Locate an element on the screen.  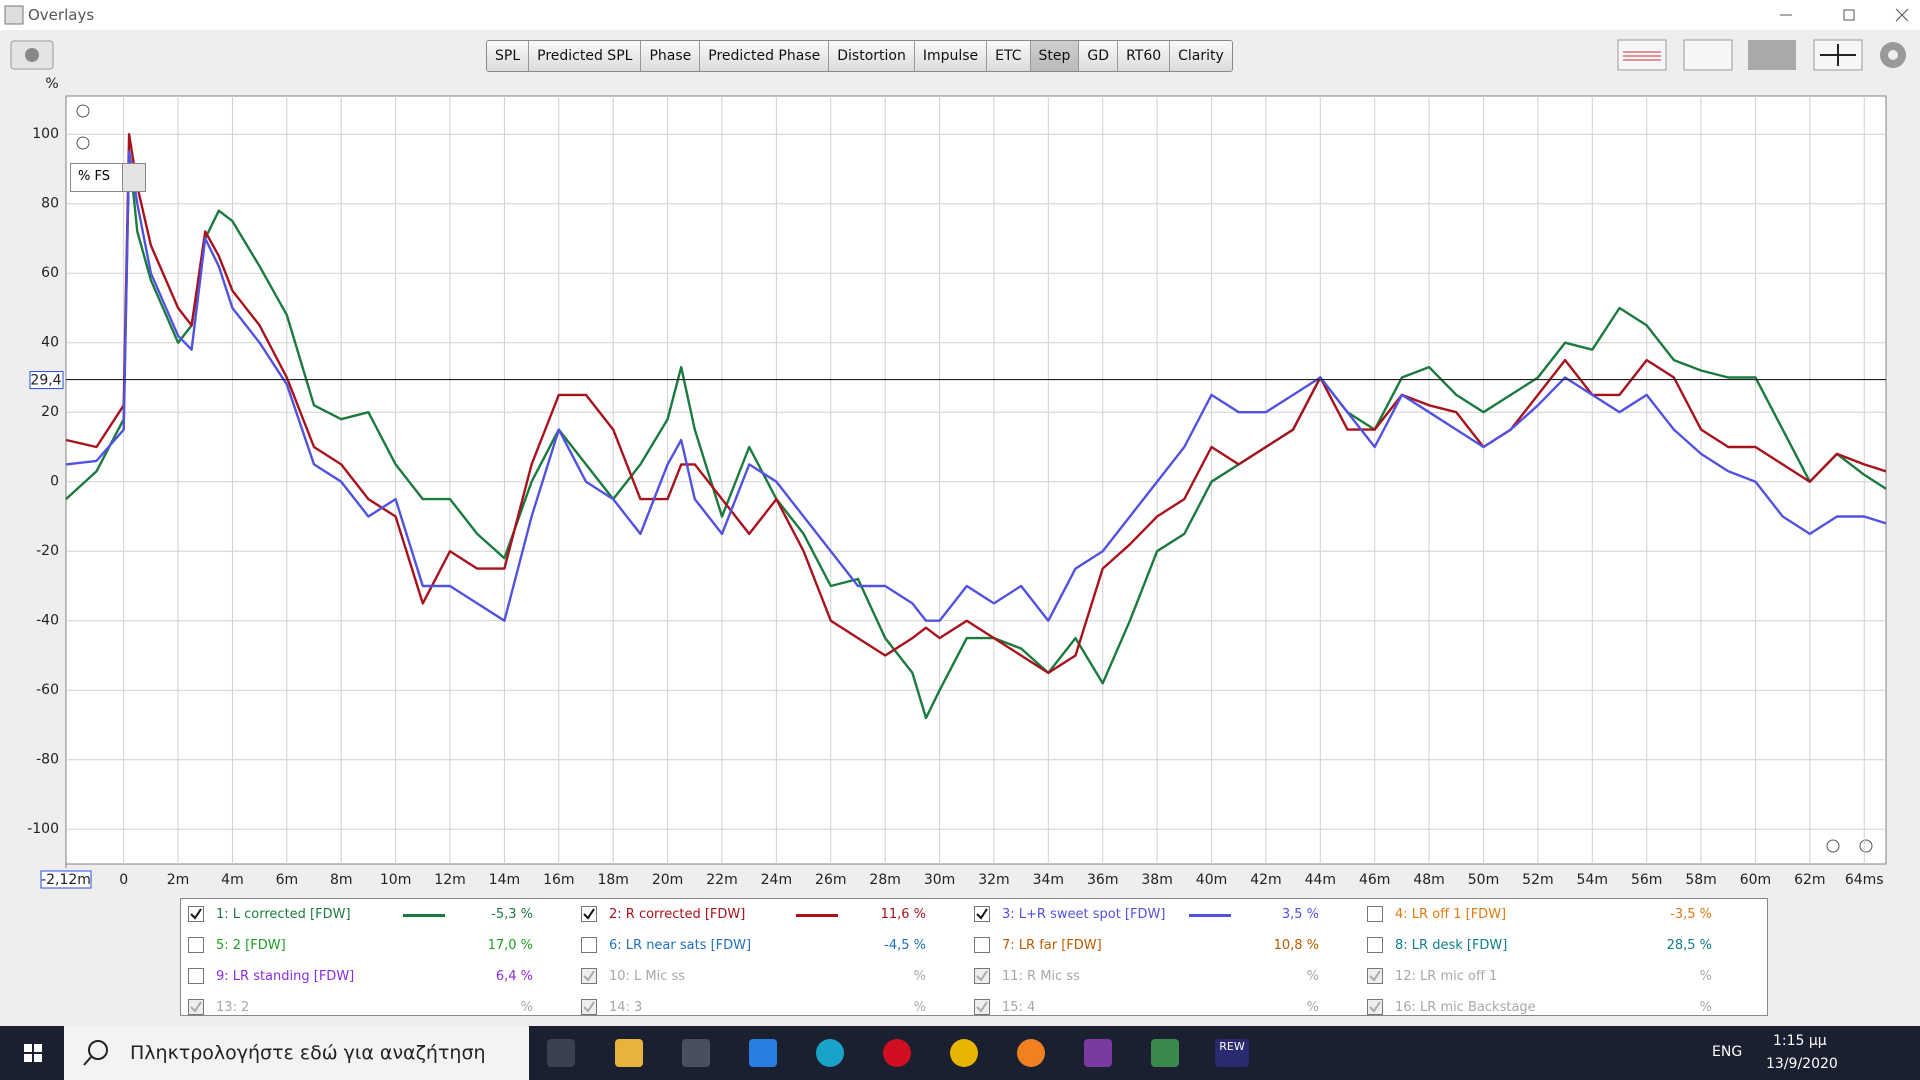
legend-reading: -4,5 % is located at coordinates (905, 945).